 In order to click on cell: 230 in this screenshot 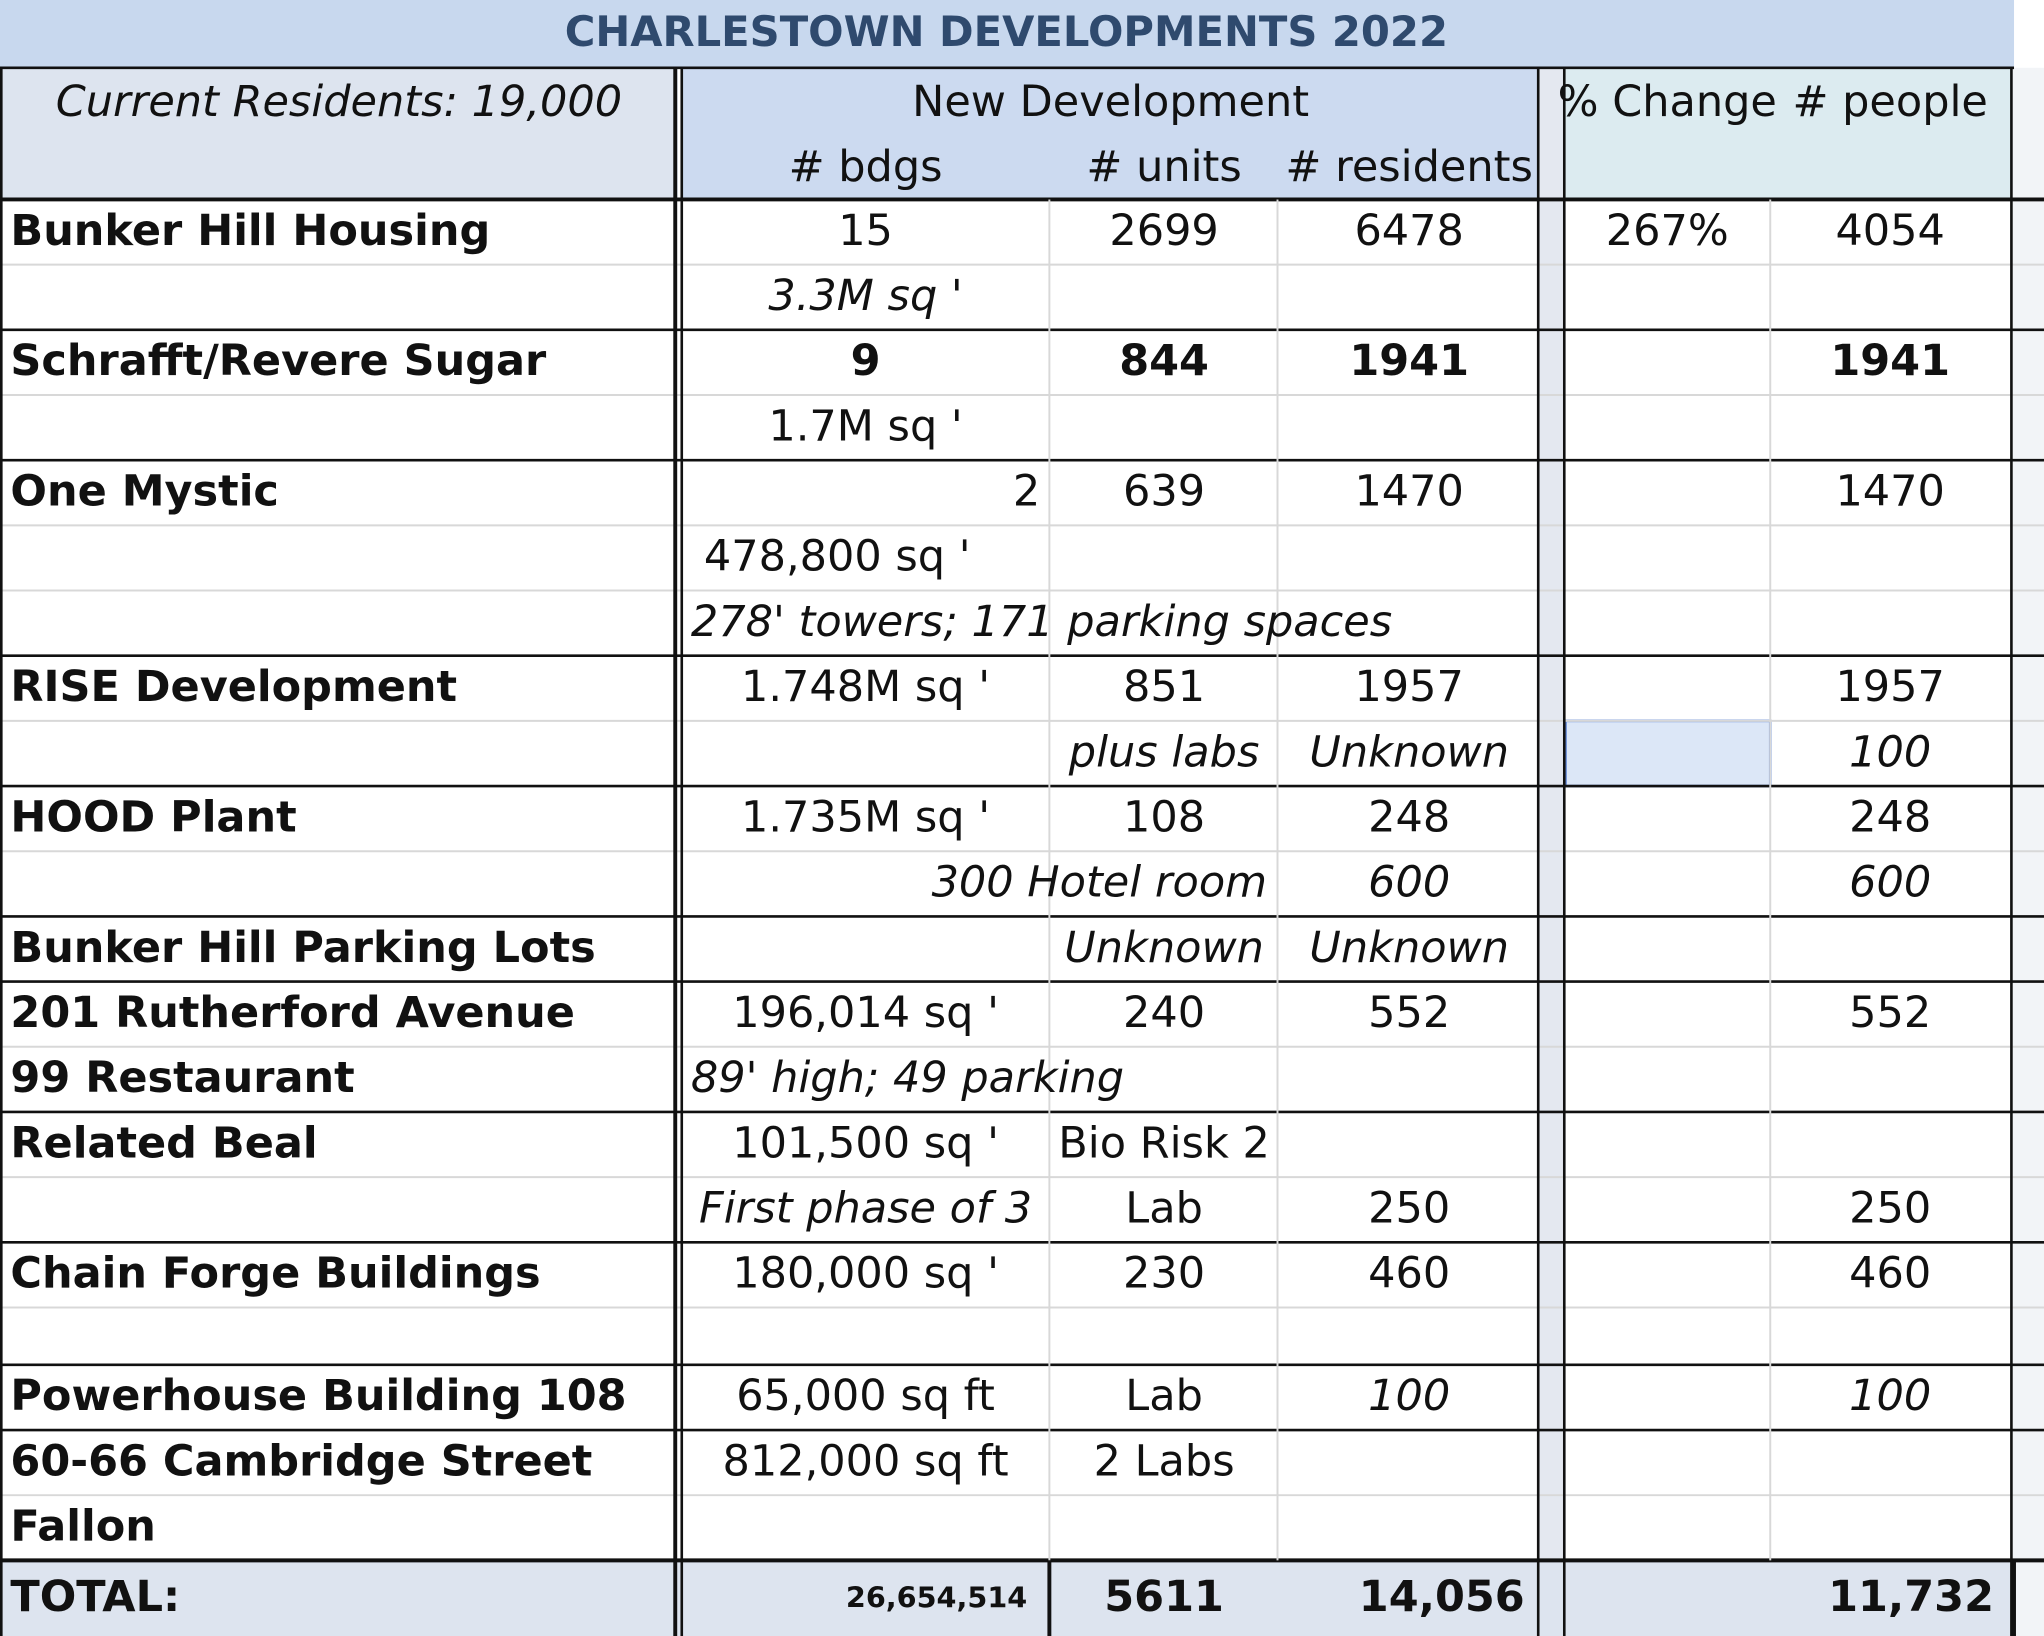, I will do `click(1164, 1274)`.